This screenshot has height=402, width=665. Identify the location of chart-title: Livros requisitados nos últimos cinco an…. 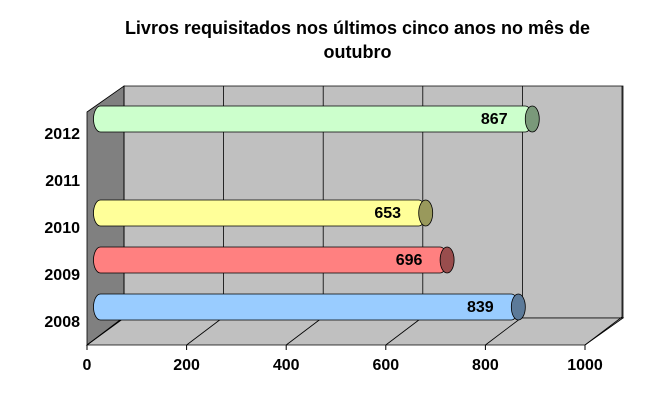
(357, 40).